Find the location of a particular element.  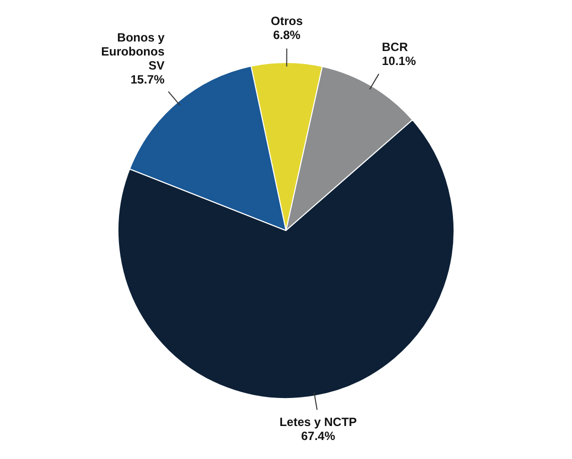

slice-label: Letes y NCTP is located at coordinates (318, 422).